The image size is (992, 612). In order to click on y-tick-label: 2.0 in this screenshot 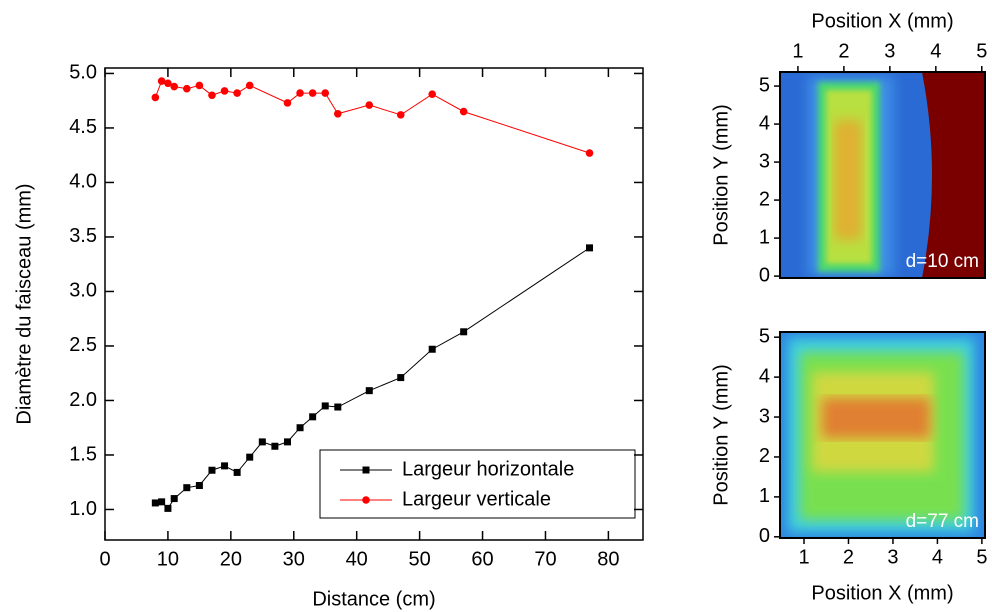, I will do `click(83, 400)`.